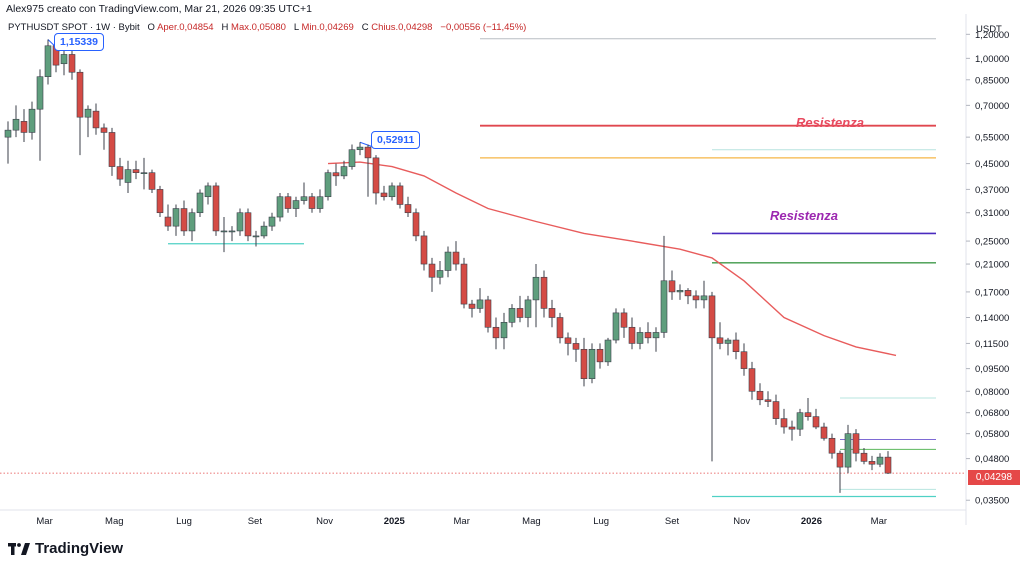 This screenshot has width=1024, height=568. What do you see at coordinates (811, 521) in the screenshot?
I see `x-tick-label: 2026` at bounding box center [811, 521].